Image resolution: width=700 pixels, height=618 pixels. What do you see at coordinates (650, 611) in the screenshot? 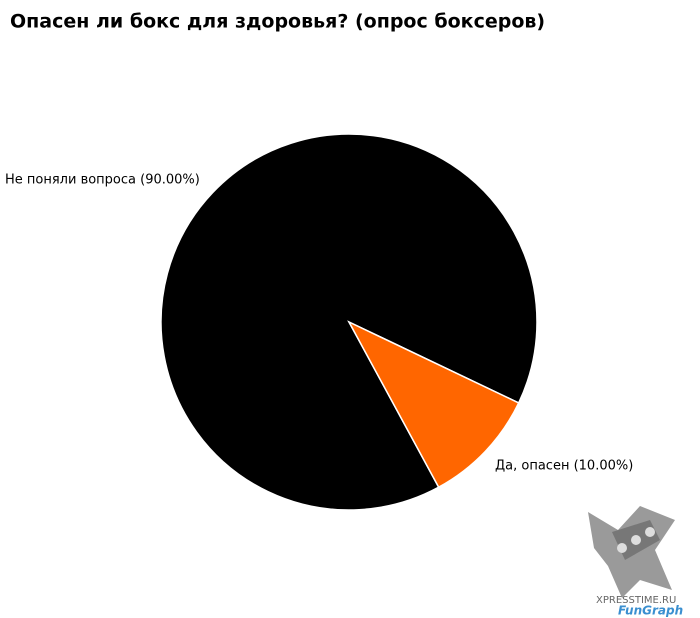
I see `watermark-brand: FunGraph` at bounding box center [650, 611].